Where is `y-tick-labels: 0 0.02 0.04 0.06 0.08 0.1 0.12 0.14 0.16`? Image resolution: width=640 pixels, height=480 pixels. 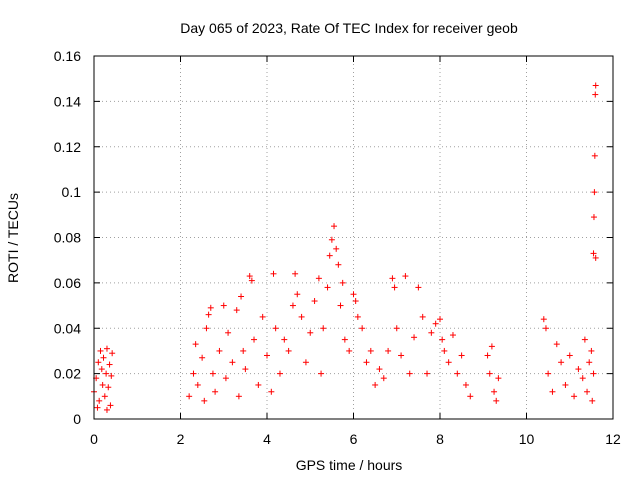
y-tick-labels: 0 0.02 0.04 0.06 0.08 0.1 0.12 0.14 0.16 is located at coordinates (67, 237).